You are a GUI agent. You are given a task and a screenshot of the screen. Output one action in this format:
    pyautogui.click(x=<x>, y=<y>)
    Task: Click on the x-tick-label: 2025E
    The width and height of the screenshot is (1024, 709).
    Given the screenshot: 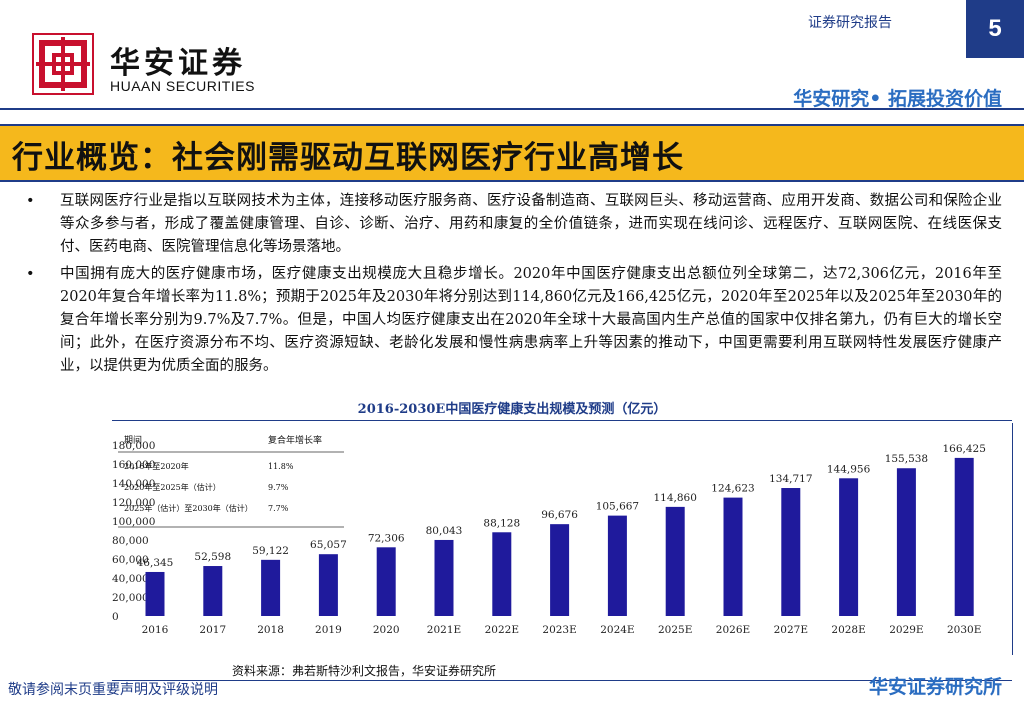 What is the action you would take?
    pyautogui.click(x=675, y=630)
    